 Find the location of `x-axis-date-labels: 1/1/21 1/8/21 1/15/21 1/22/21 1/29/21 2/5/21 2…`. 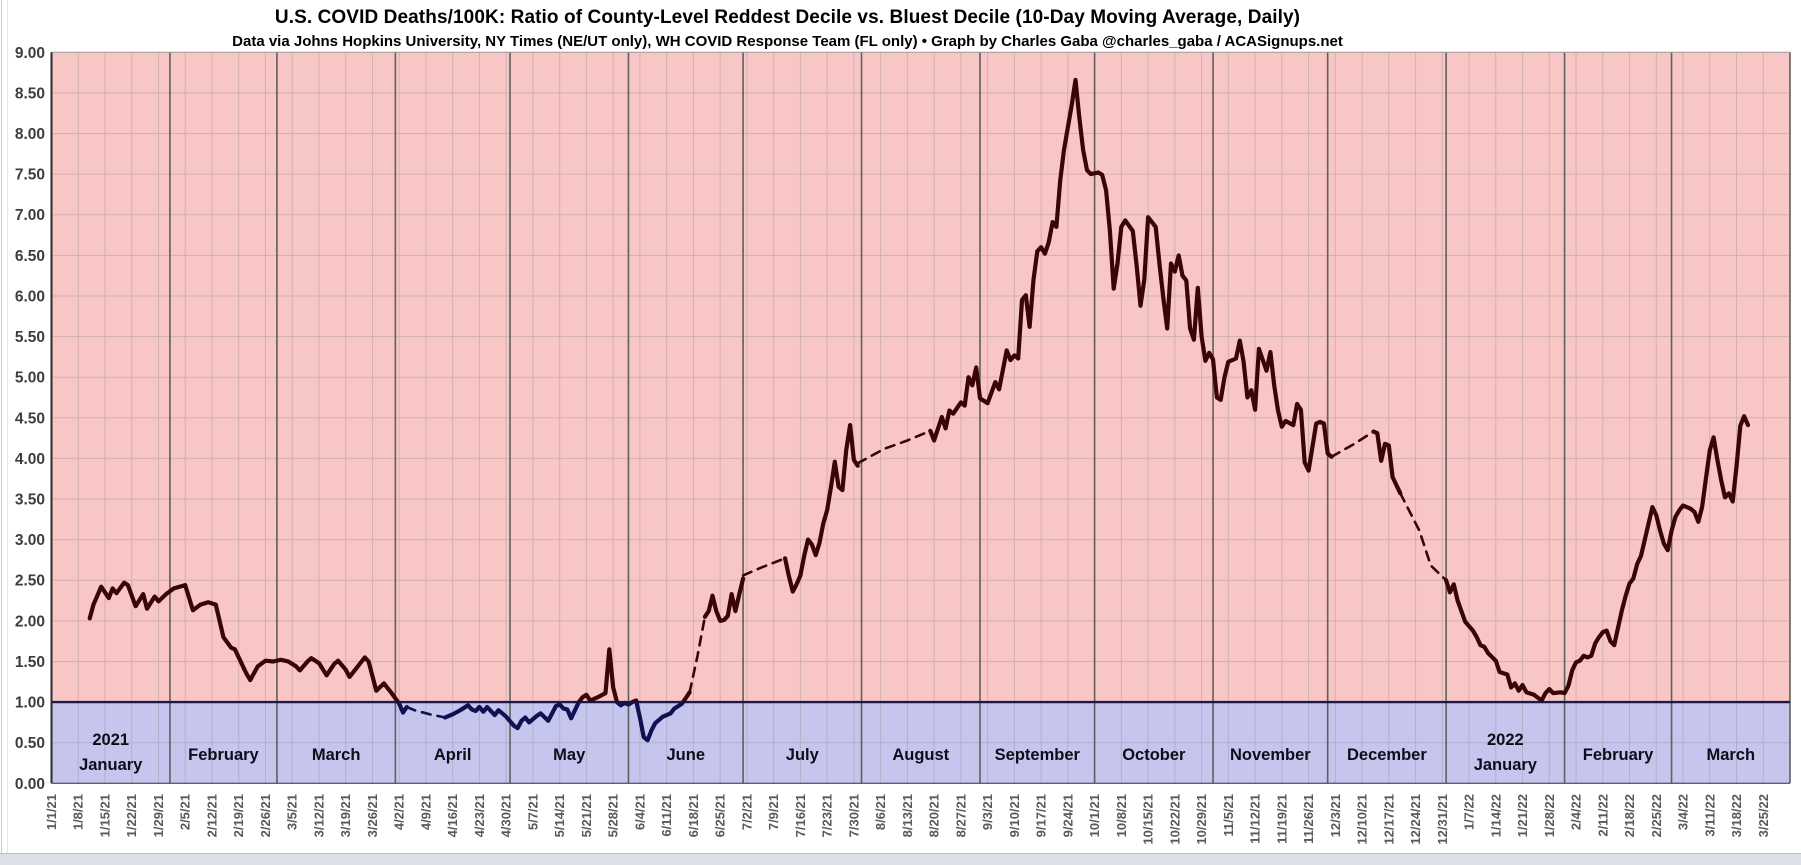

x-axis-date-labels: 1/1/21 1/8/21 1/15/21 1/22/21 1/29/21 2/5/21 2… is located at coordinates (907, 819).